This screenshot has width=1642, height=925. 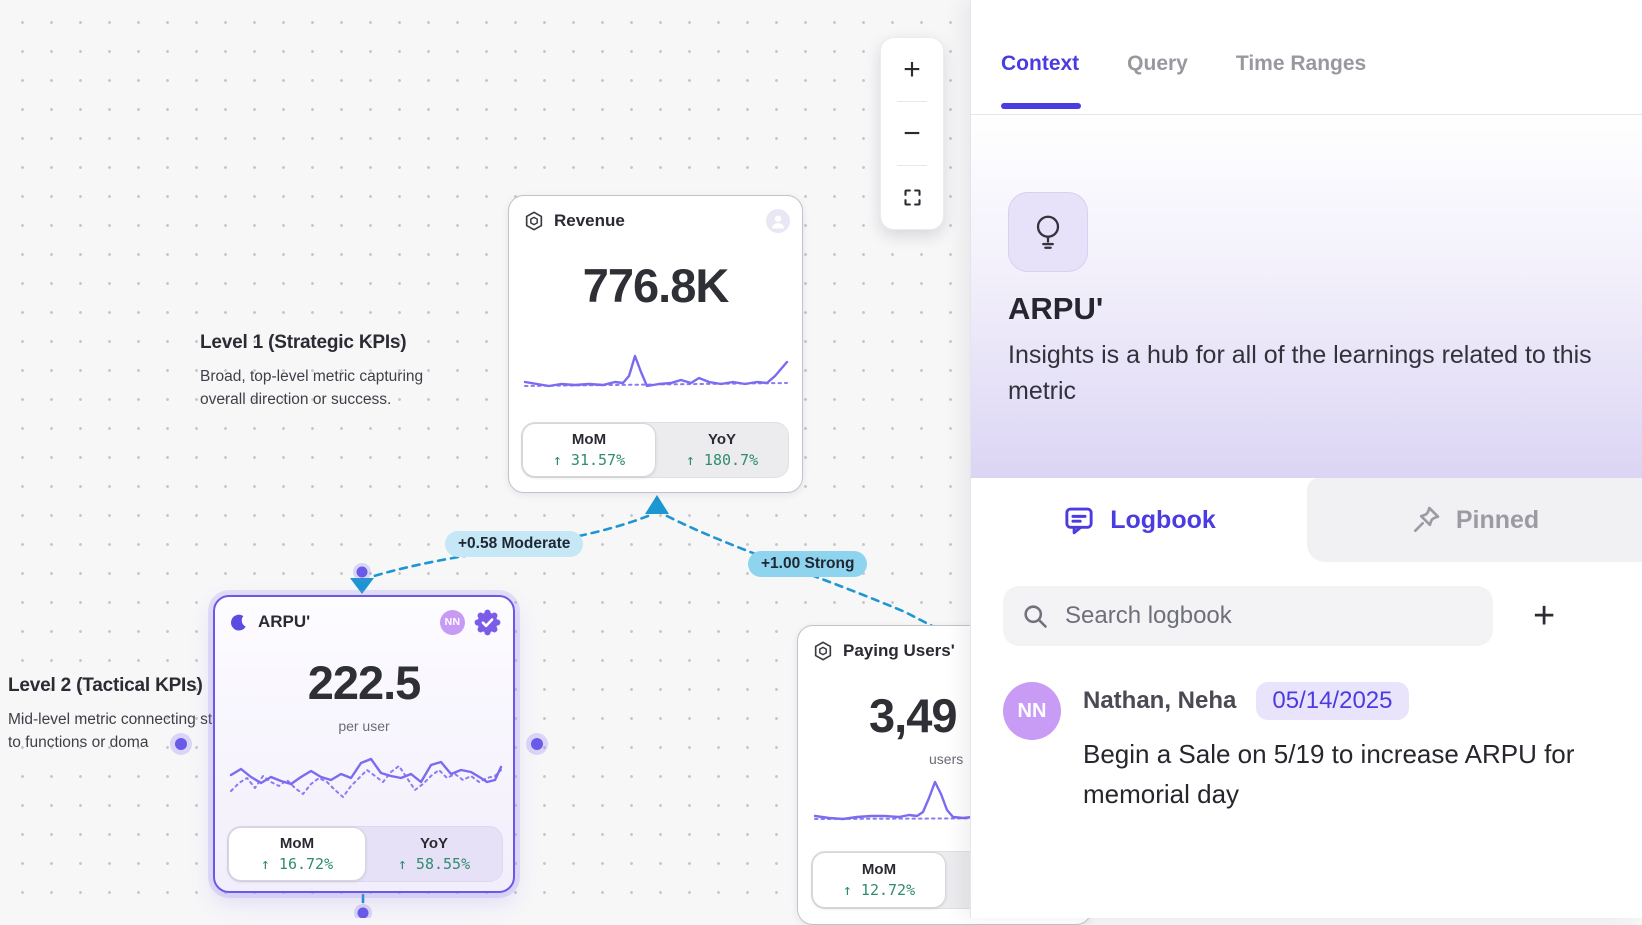 What do you see at coordinates (297, 864) in the screenshot?
I see `mom-value: ↑ 16.72%` at bounding box center [297, 864].